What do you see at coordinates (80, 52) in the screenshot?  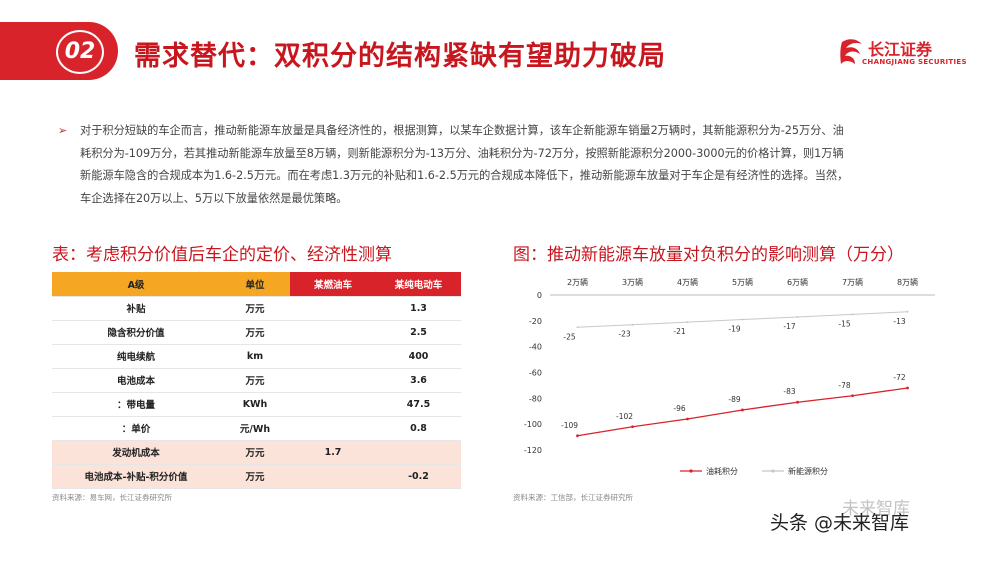 I see `section-number: 02` at bounding box center [80, 52].